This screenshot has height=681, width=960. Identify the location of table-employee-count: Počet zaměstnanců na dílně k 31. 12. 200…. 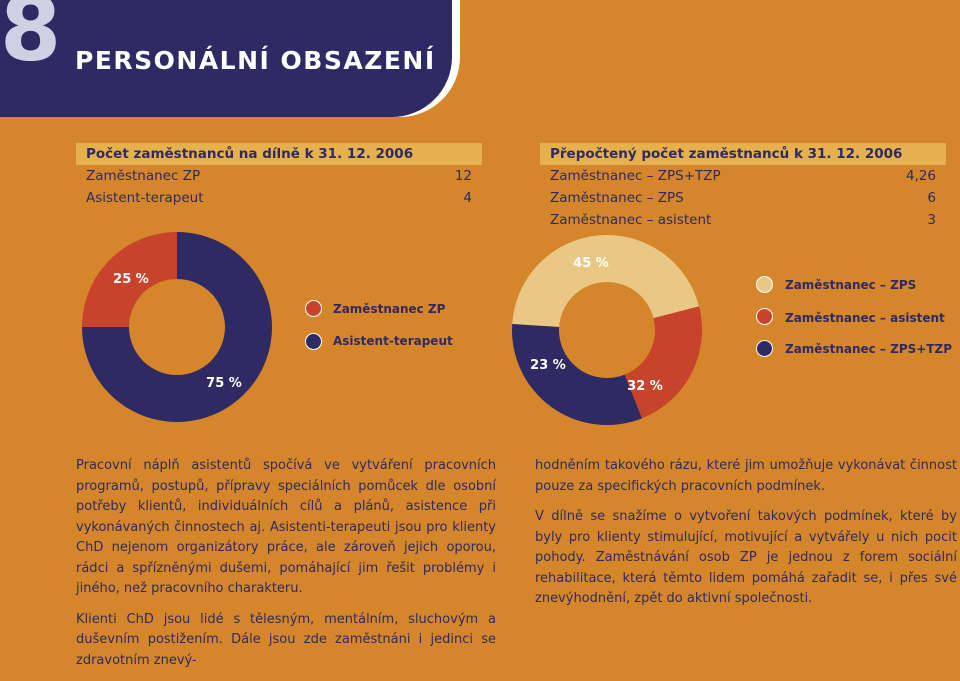
(279, 176).